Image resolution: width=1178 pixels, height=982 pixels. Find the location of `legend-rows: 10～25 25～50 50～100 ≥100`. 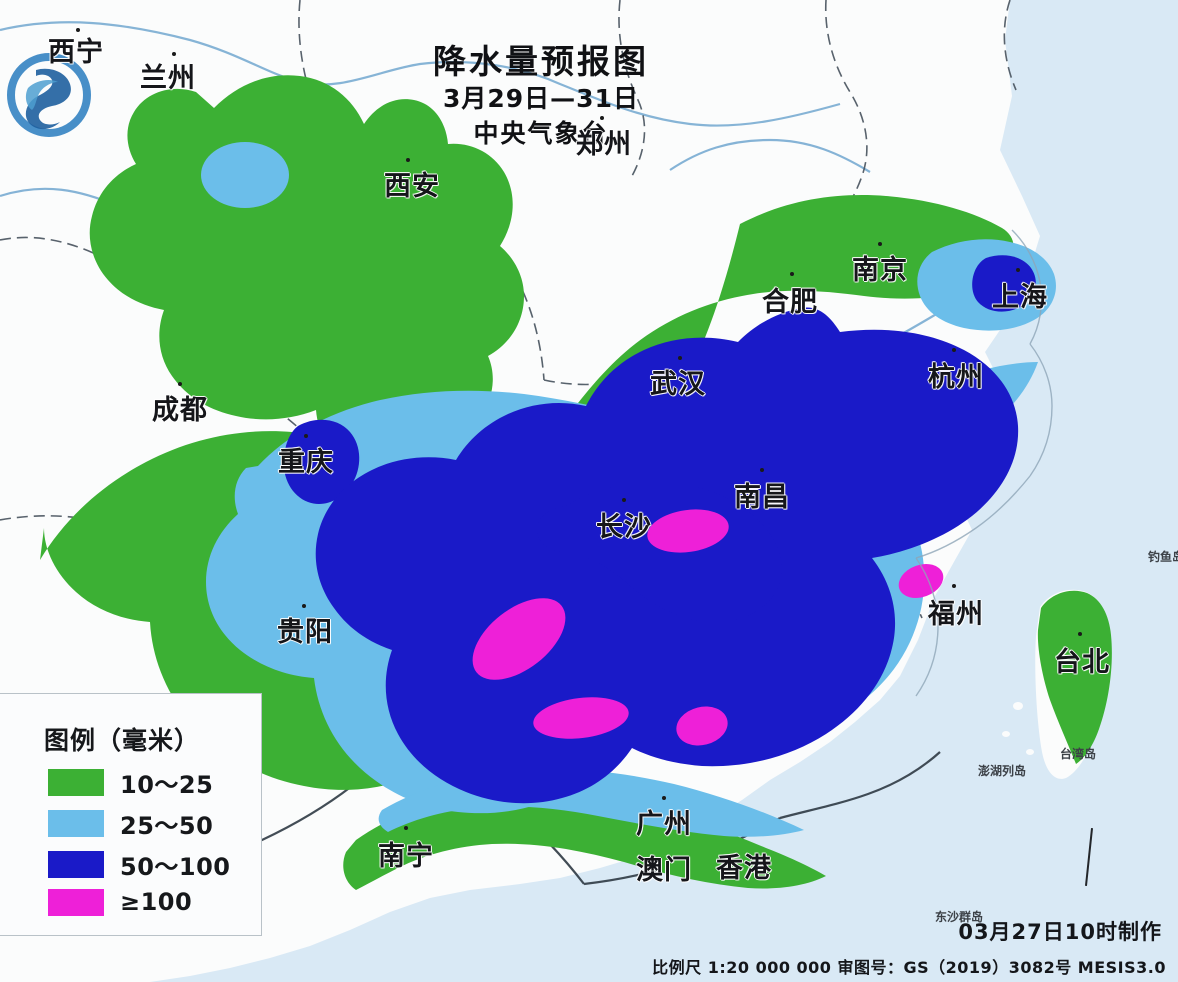

legend-rows: 10～25 25～50 50～100 ≥100 is located at coordinates (130, 840).